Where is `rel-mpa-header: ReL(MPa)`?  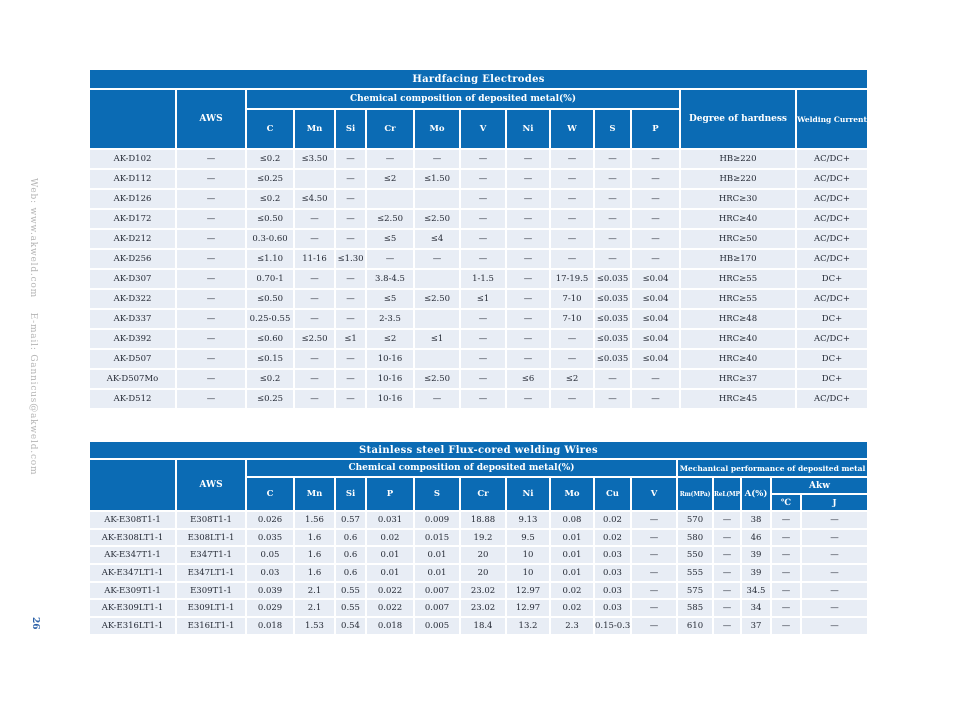 rel-mpa-header: ReL(MPa) is located at coordinates (727, 494).